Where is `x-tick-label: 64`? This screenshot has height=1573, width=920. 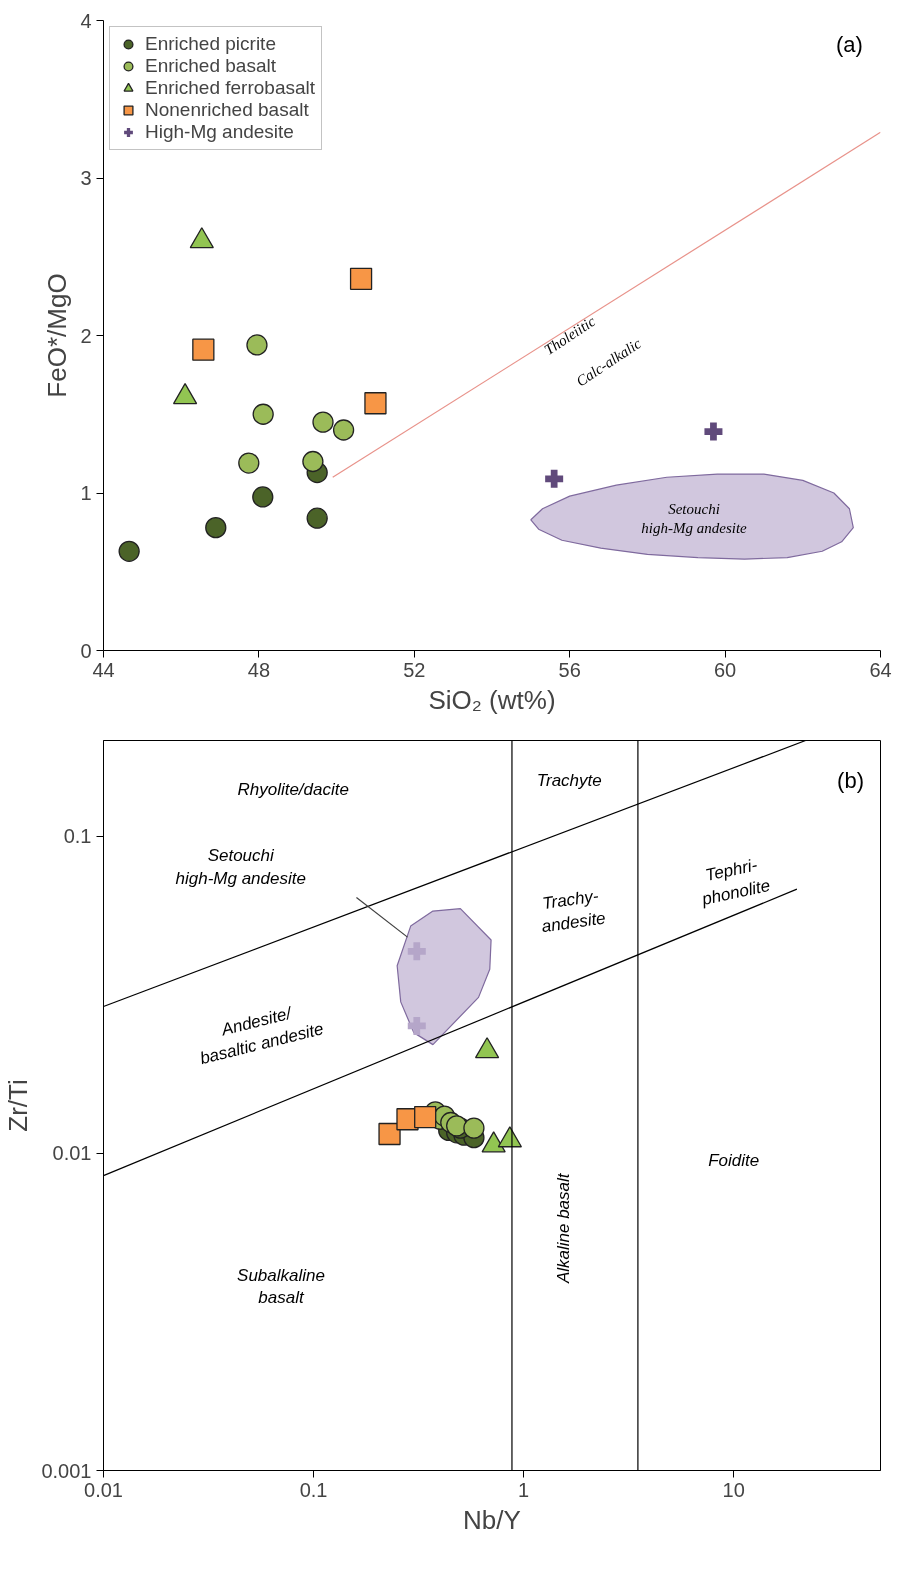
x-tick-label: 64 is located at coordinates (880, 669).